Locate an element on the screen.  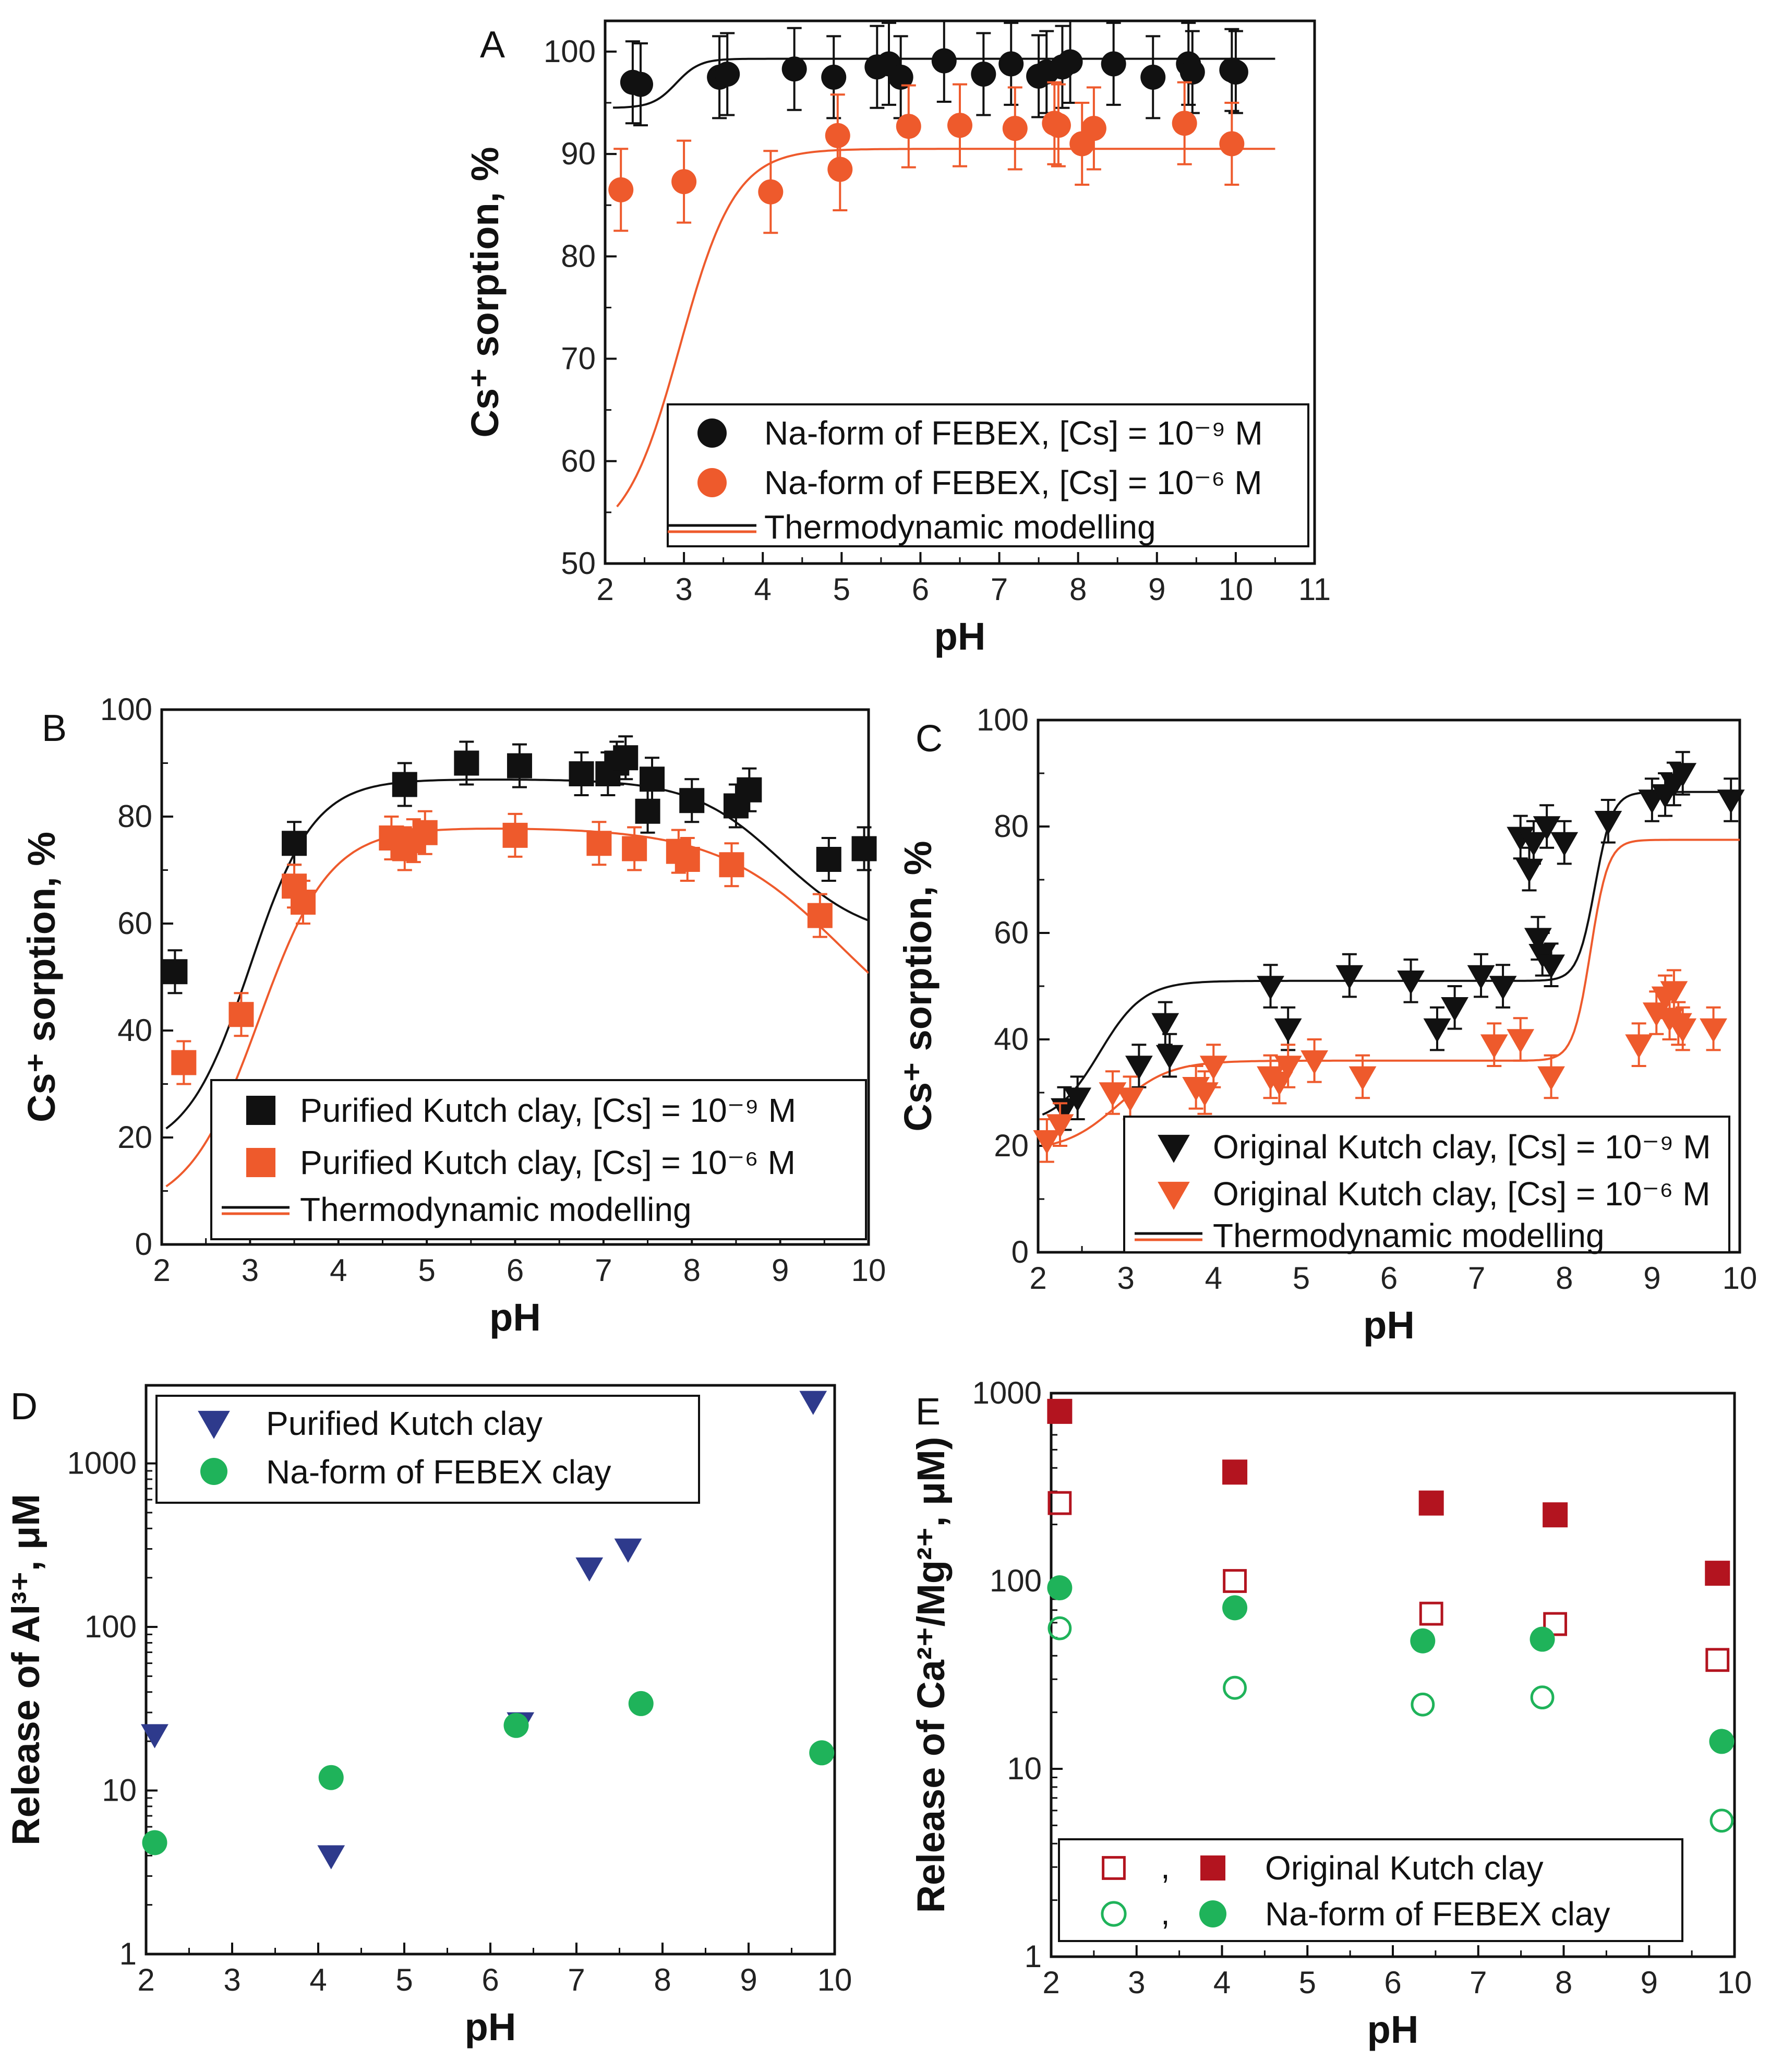
legend-box is located at coordinates (1427, 1184).